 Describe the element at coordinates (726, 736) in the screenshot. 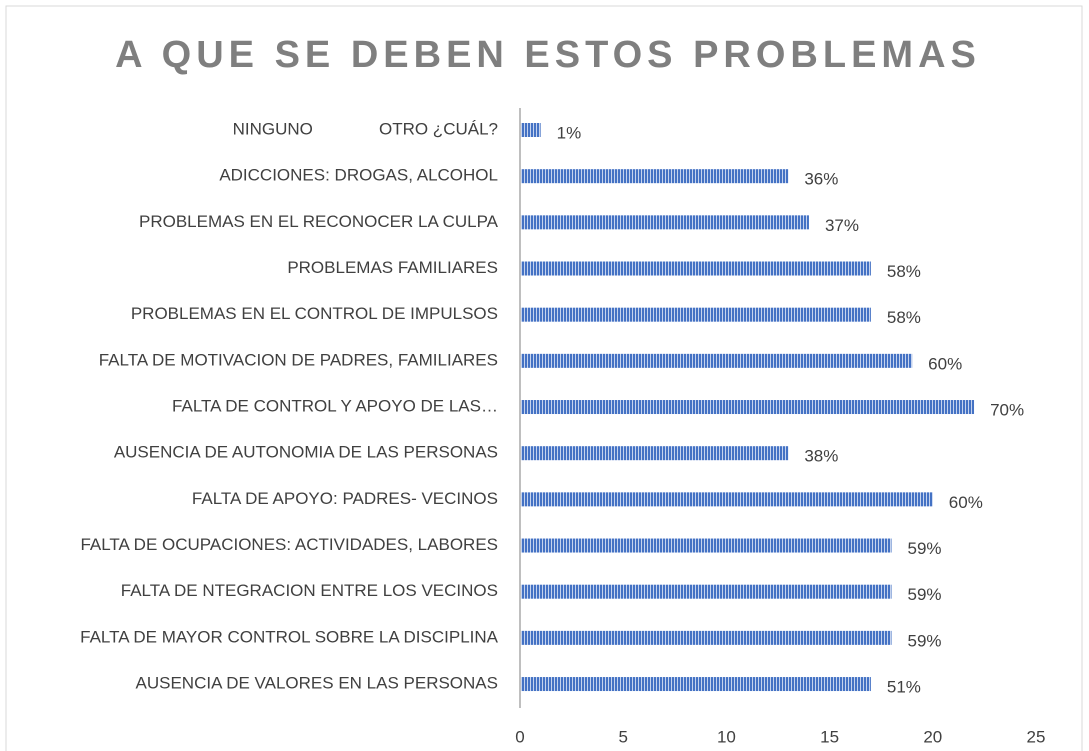

I see `x-tick-label: 10` at that location.